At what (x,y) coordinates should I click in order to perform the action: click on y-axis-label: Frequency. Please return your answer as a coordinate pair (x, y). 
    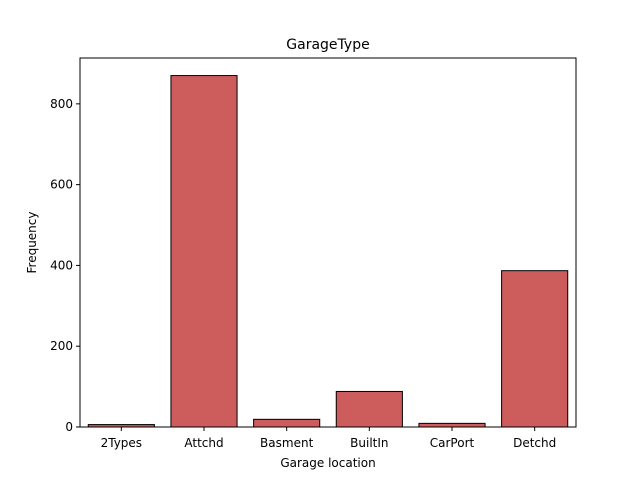
    Looking at the image, I should click on (32, 243).